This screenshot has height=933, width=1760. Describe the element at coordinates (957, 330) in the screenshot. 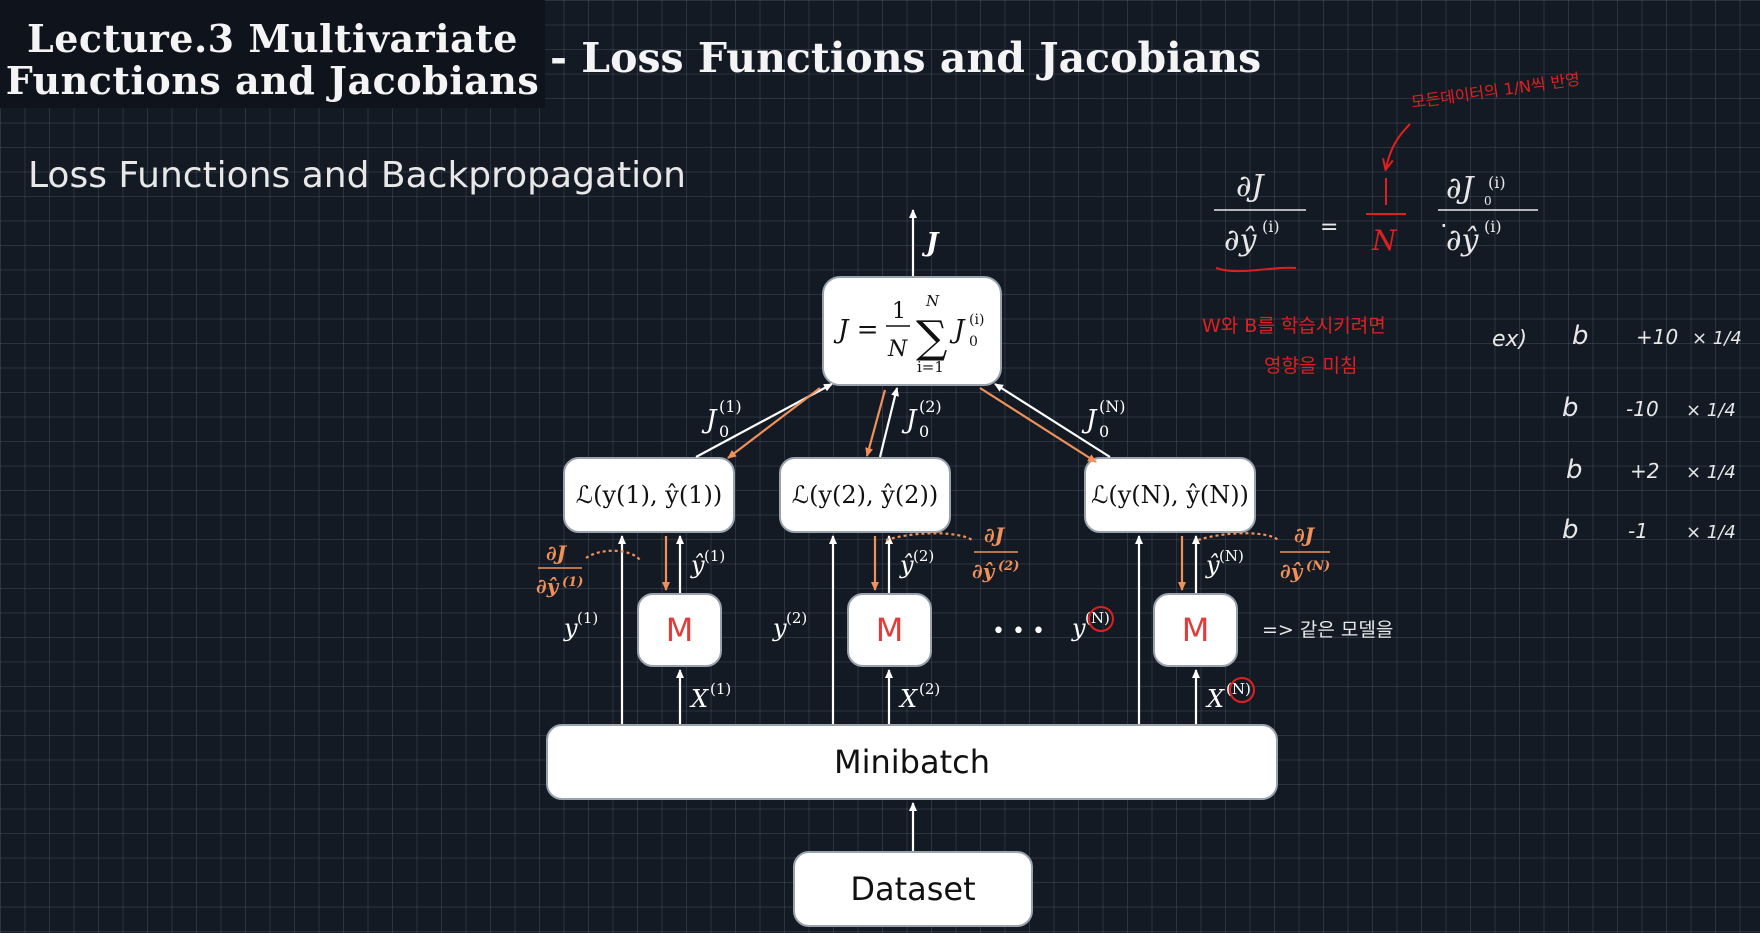

I see `sum-term: J` at that location.